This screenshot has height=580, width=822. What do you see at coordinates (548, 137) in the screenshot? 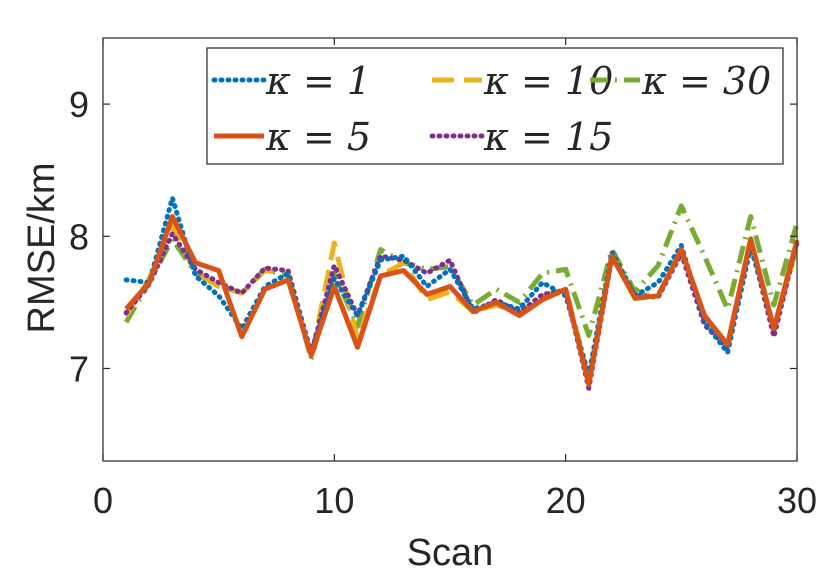
I see `legend-label-4: κ = 15` at bounding box center [548, 137].